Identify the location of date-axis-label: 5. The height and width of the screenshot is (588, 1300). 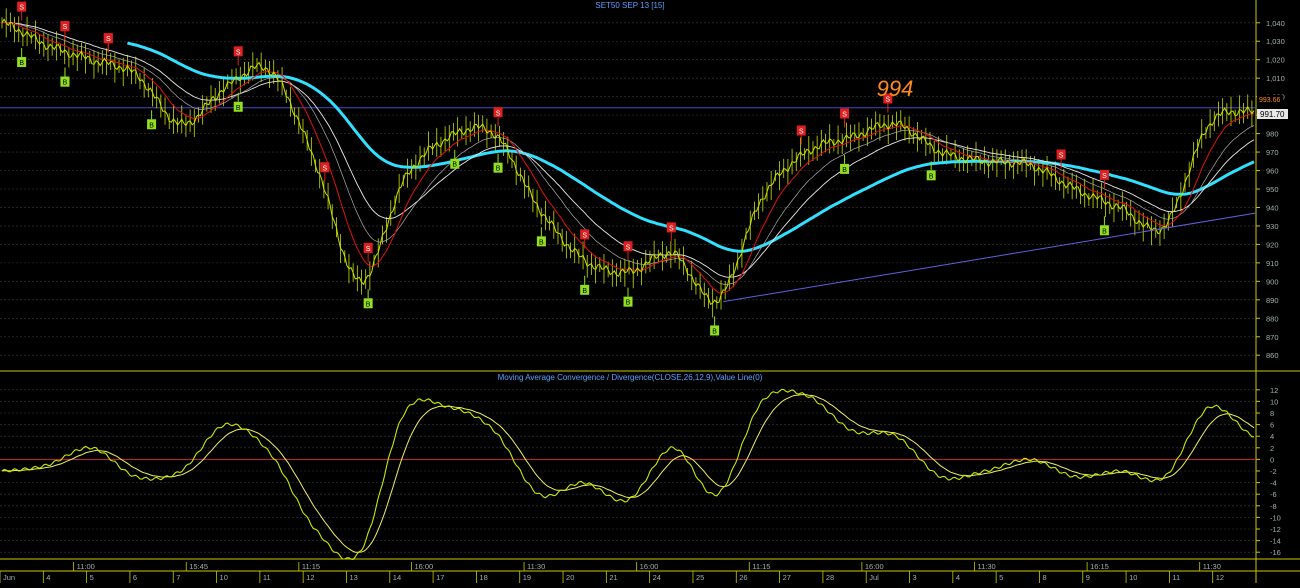
(1001, 577).